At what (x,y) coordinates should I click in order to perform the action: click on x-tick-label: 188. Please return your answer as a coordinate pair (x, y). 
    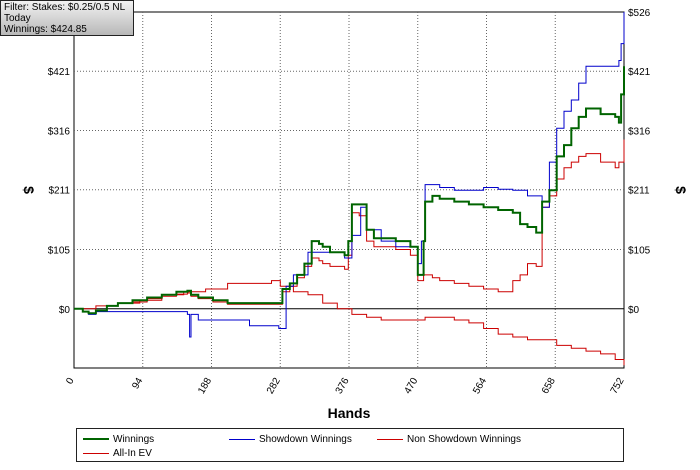
    Looking at the image, I should click on (205, 386).